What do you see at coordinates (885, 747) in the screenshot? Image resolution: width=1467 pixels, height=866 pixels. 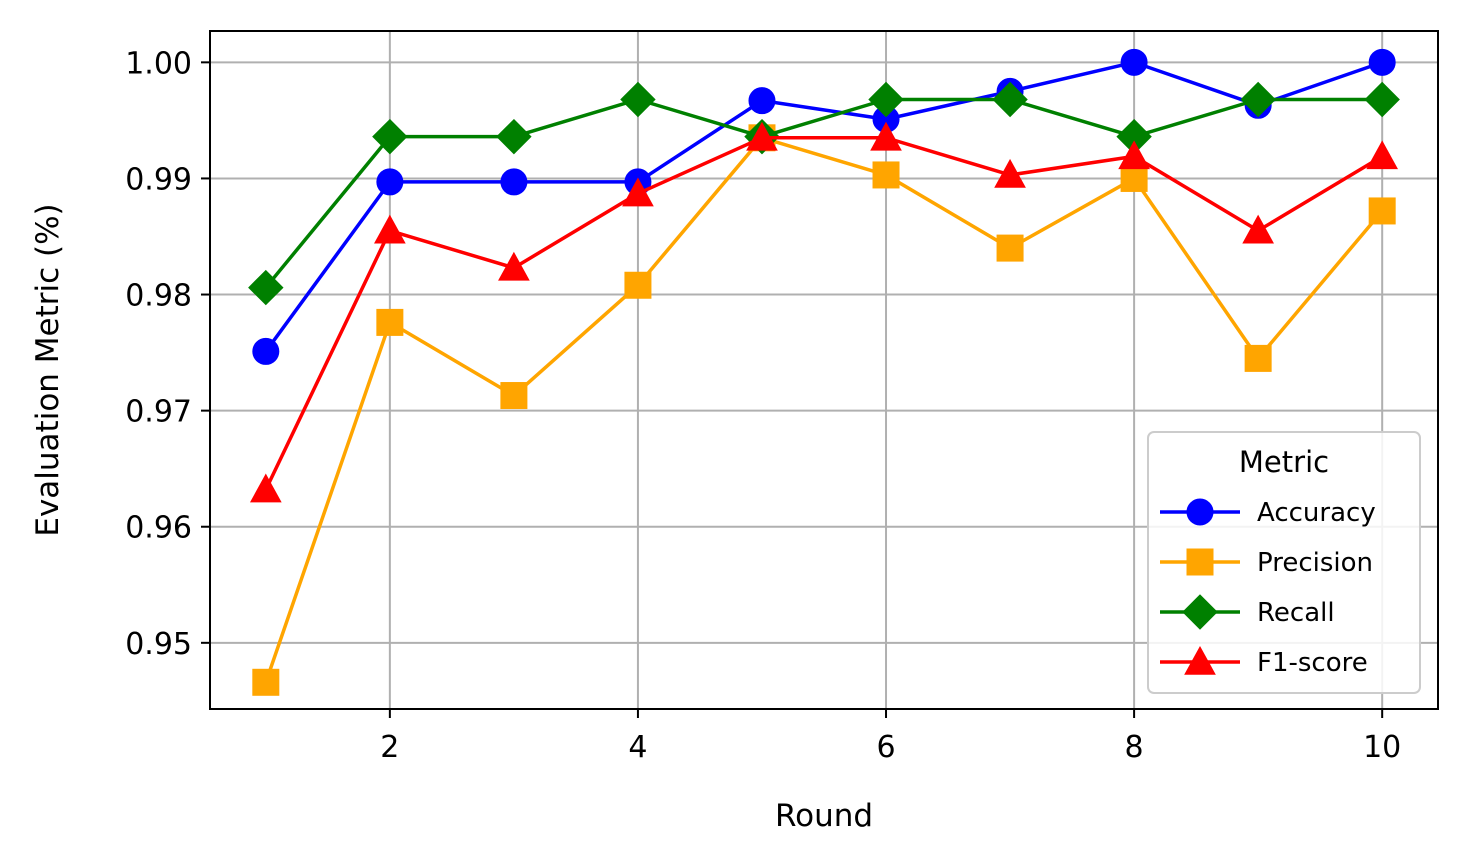 I see `x-tick-label: 6` at bounding box center [885, 747].